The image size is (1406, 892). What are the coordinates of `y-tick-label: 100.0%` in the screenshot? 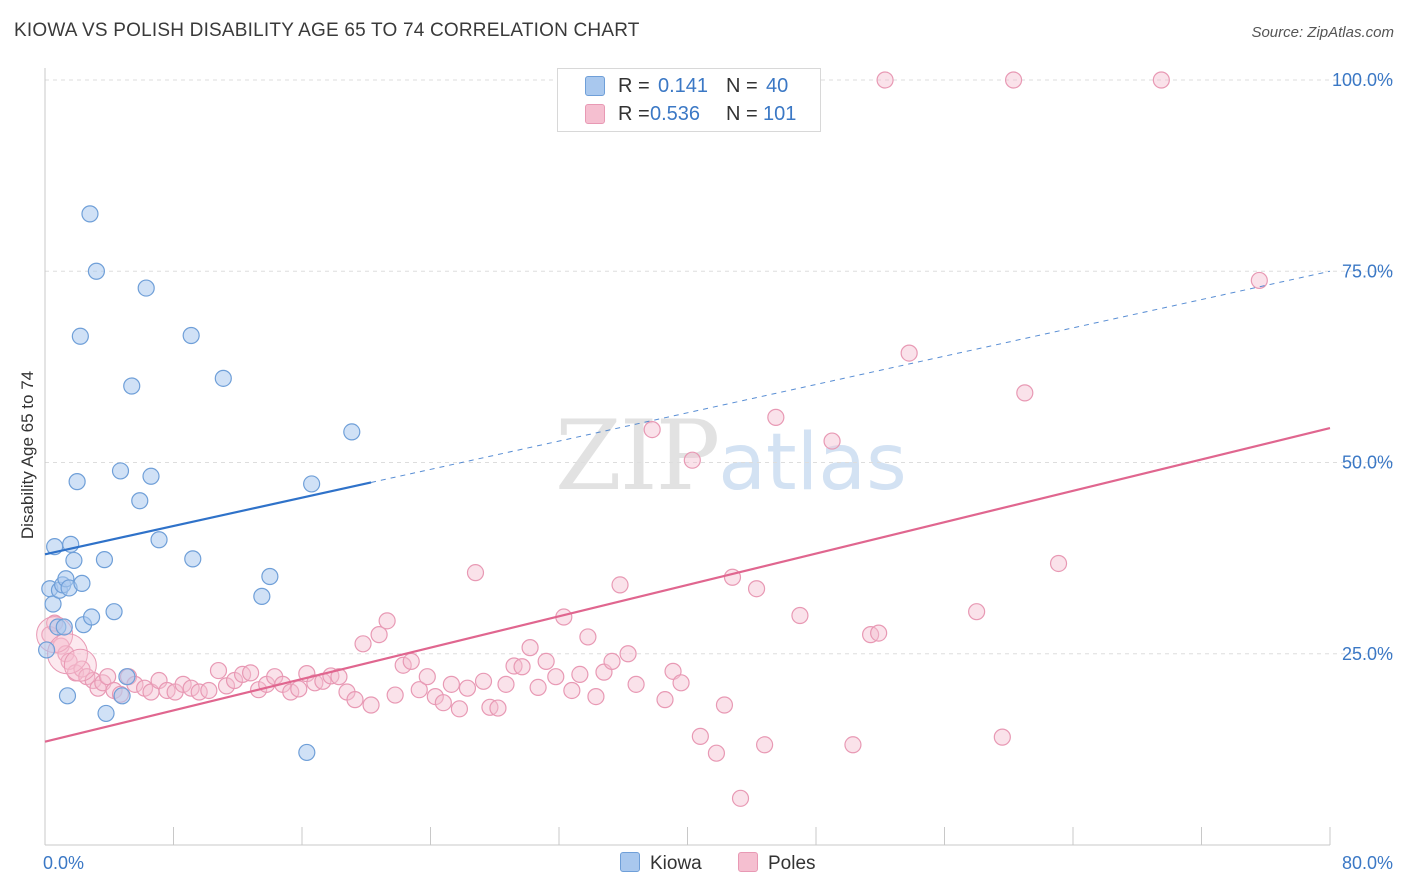 It's located at (1362, 80).